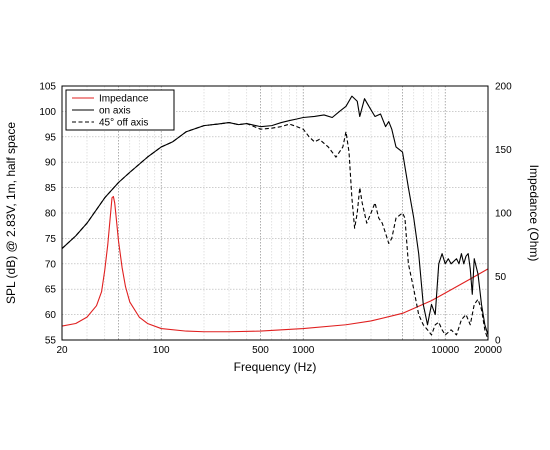 This screenshot has width=550, height=450. What do you see at coordinates (51, 163) in the screenshot?
I see `y-tick-label: 90` at bounding box center [51, 163].